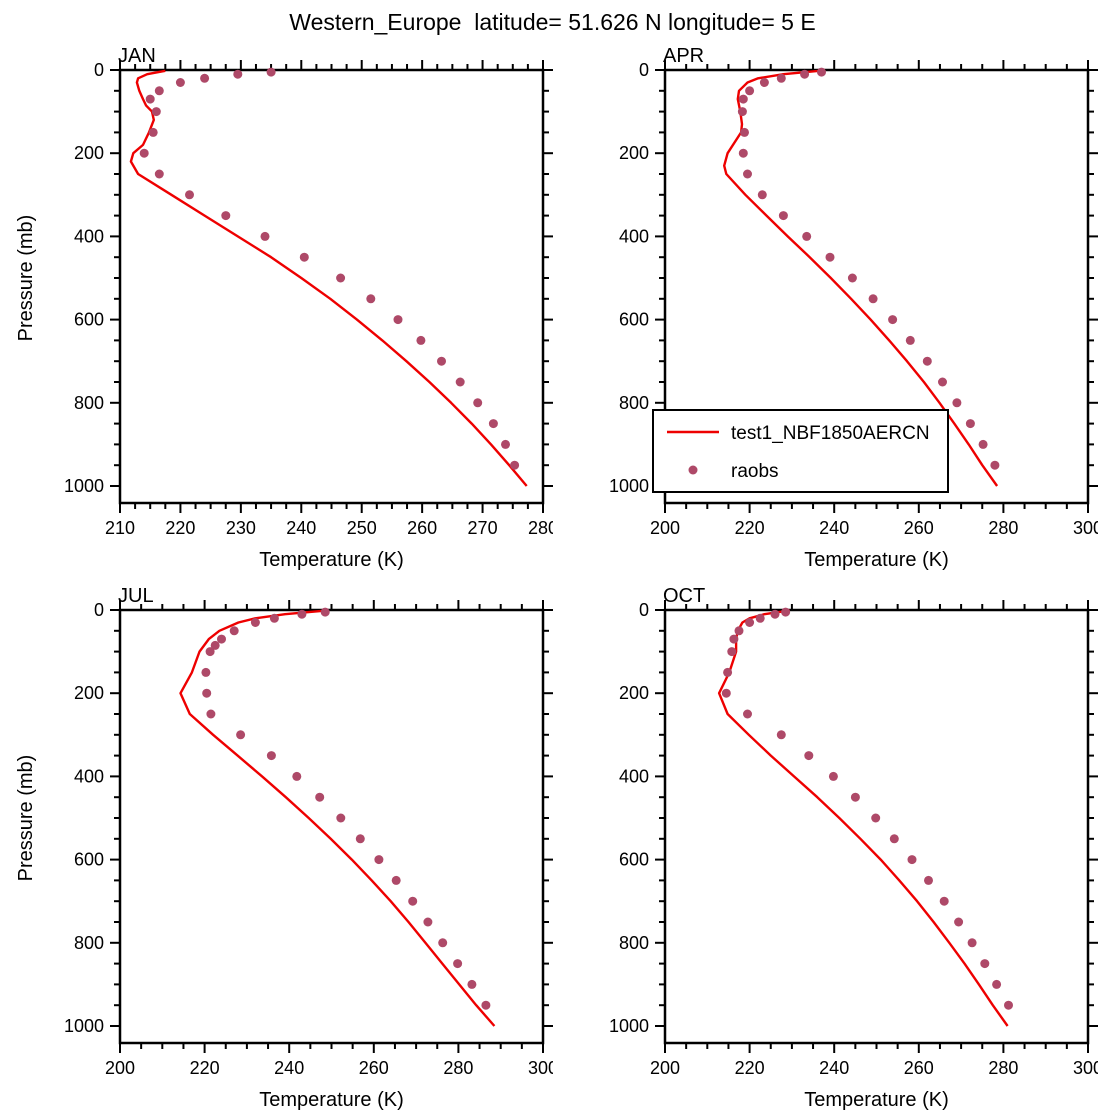 This screenshot has height=1120, width=1105. Describe the element at coordinates (241, 528) in the screenshot. I see `x-tick-label: 230` at that location.